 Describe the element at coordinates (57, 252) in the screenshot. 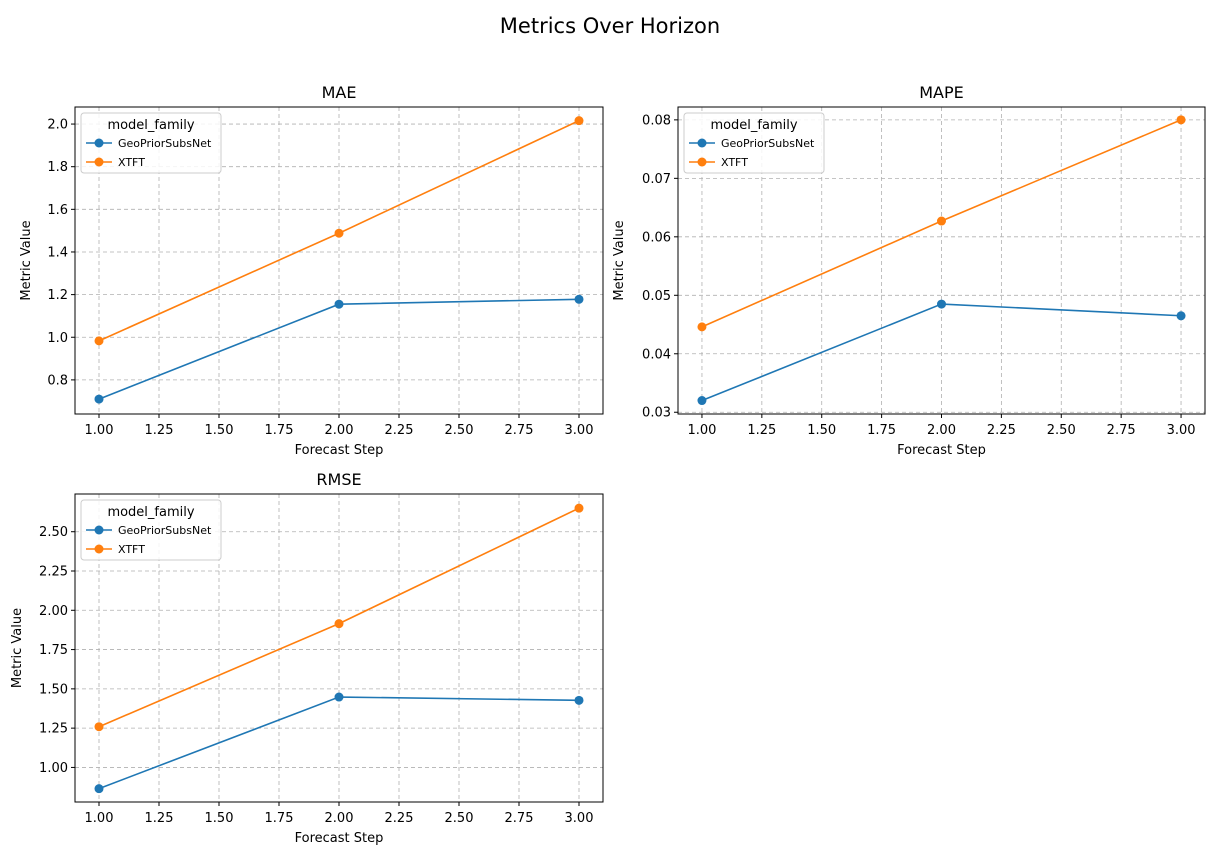

I see `y-tick-label: 1.4` at that location.